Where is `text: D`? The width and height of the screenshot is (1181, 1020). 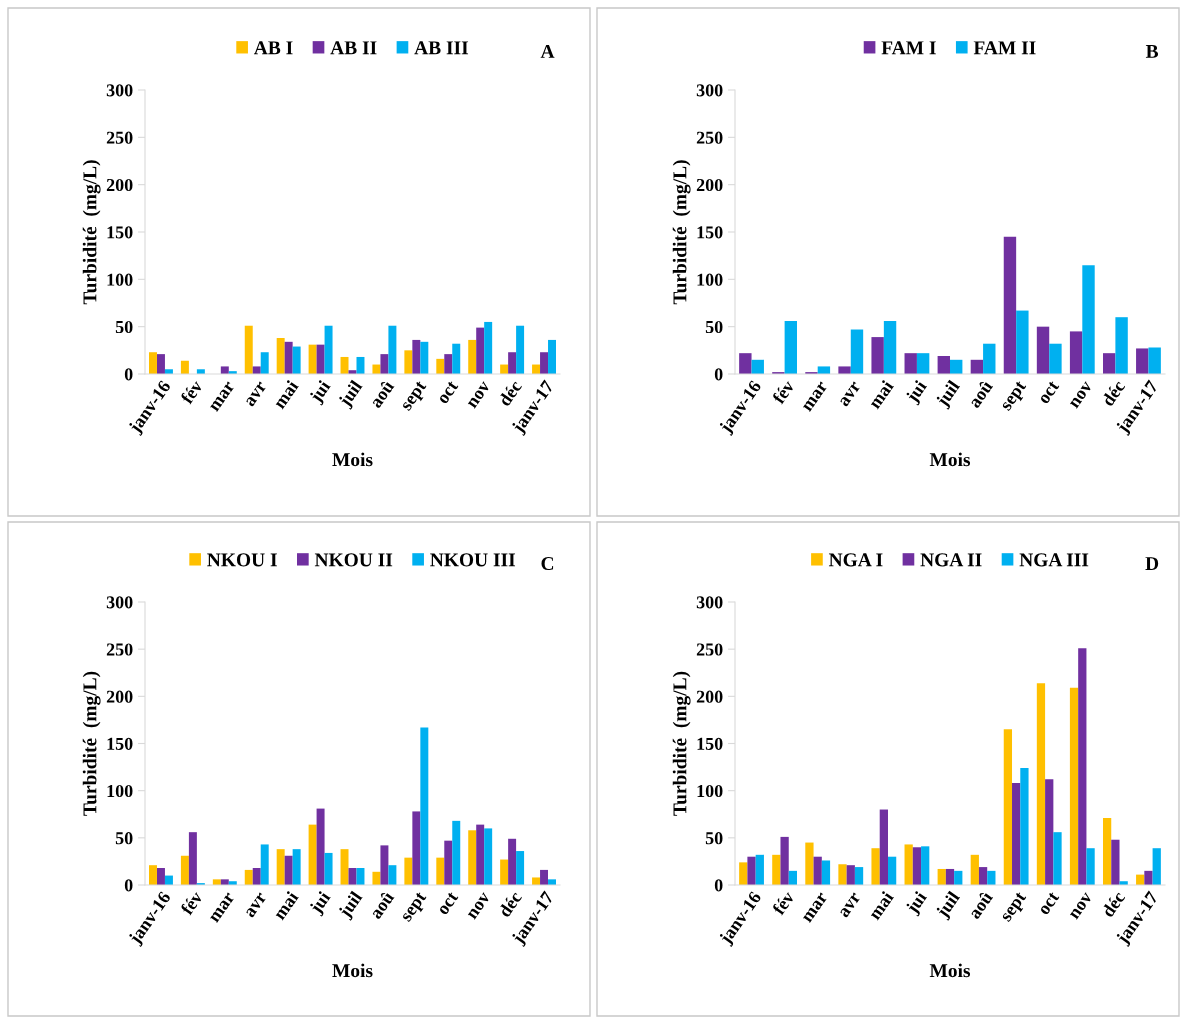 text: D is located at coordinates (1152, 563).